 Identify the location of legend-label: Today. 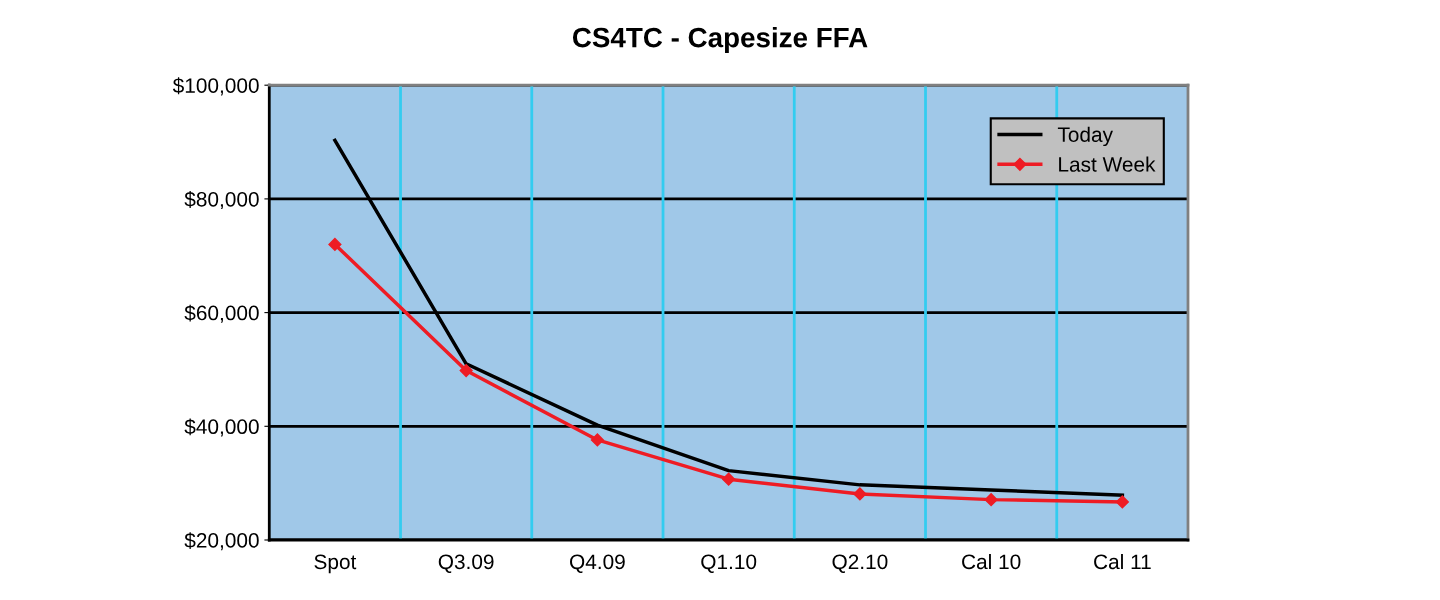
(1085, 136).